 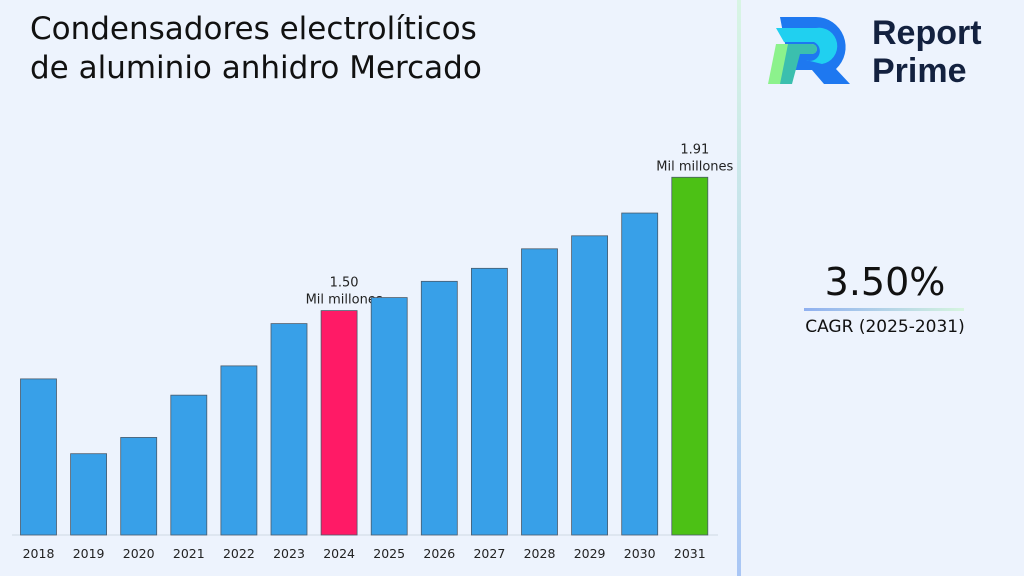 What do you see at coordinates (339, 423) in the screenshot?
I see `bar-2024` at bounding box center [339, 423].